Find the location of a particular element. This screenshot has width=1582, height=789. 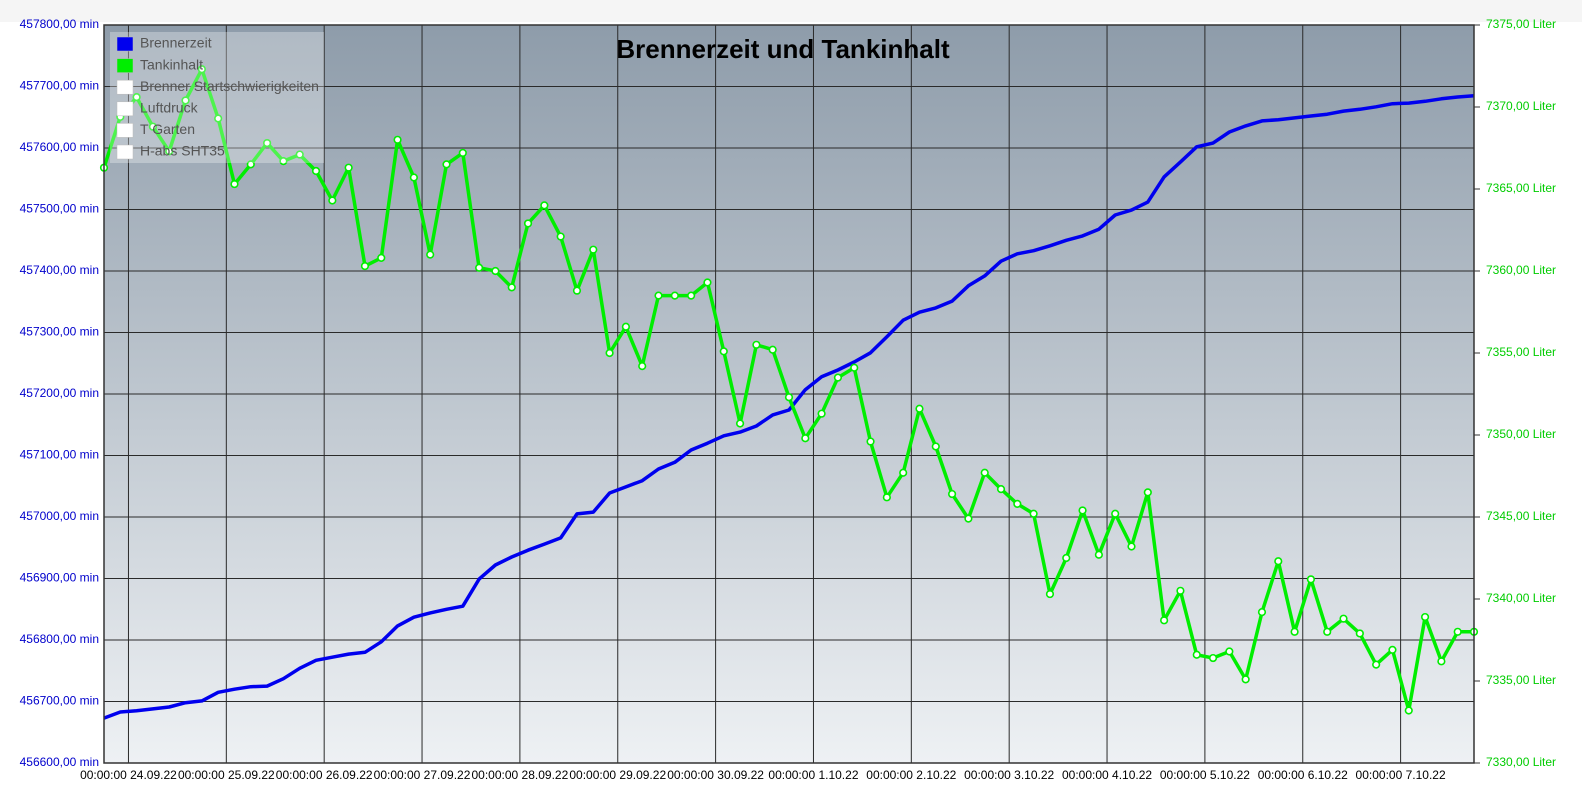

x-tick-label: 00:00:00 6.10.22 is located at coordinates (1303, 775).